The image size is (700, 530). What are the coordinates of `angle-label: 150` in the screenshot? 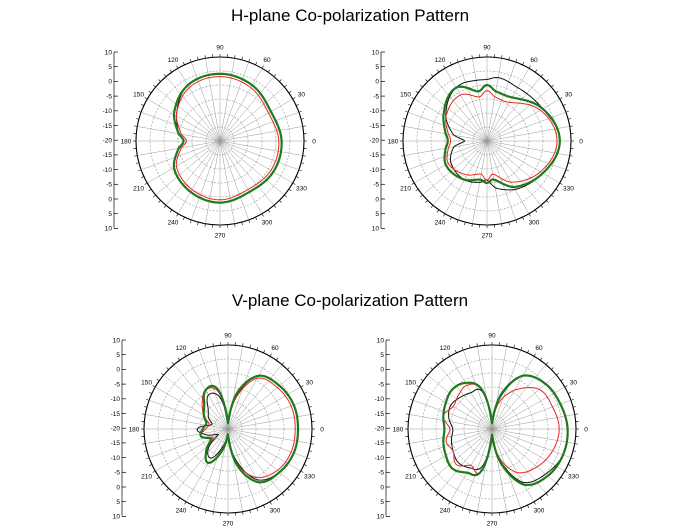 It's located at (410, 382).